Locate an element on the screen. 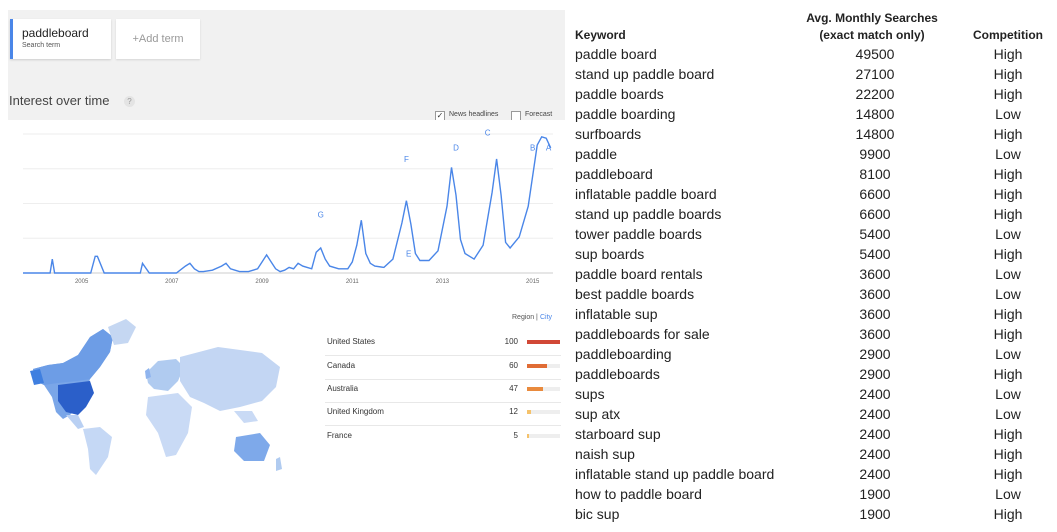 The height and width of the screenshot is (532, 1057). keyword-cell: sup boards is located at coordinates (610, 254).